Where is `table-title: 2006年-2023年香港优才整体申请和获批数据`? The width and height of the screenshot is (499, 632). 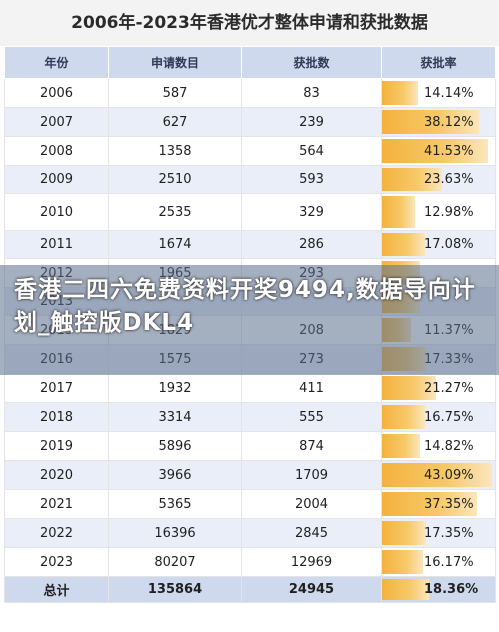
table-title: 2006年-2023年香港优才整体申请和获批数据 is located at coordinates (249, 23).